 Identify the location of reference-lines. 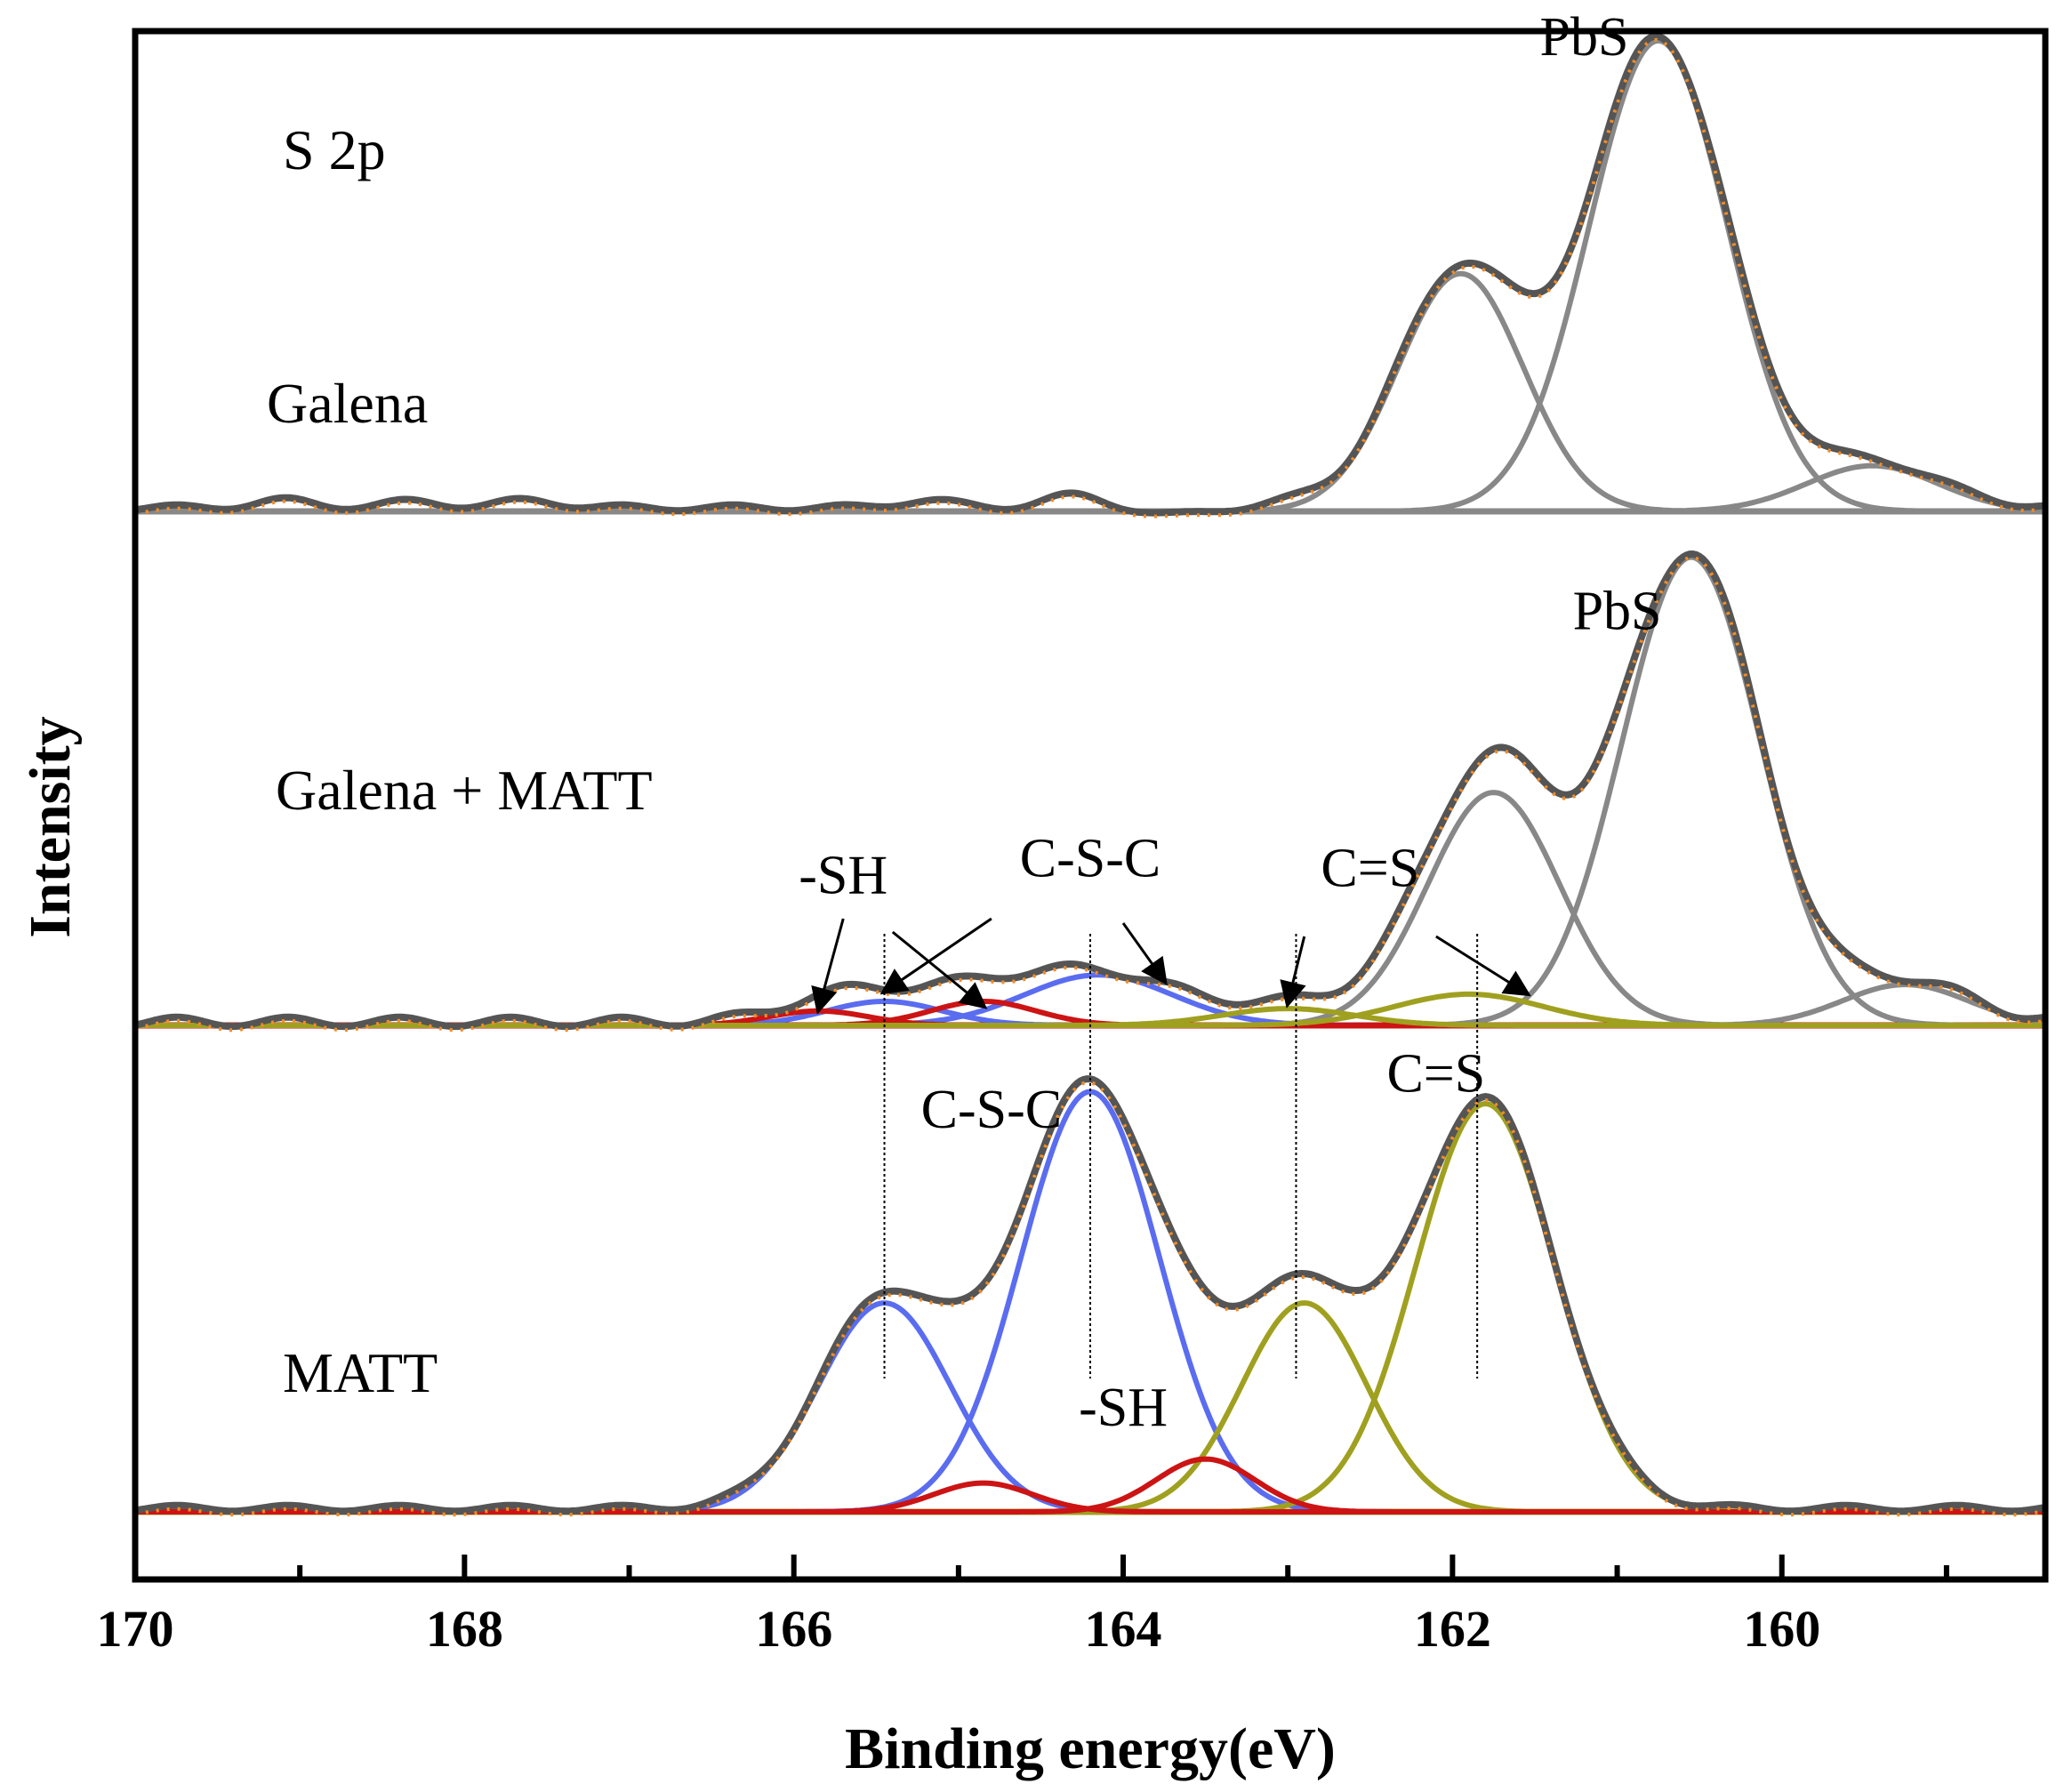
(1181, 1156).